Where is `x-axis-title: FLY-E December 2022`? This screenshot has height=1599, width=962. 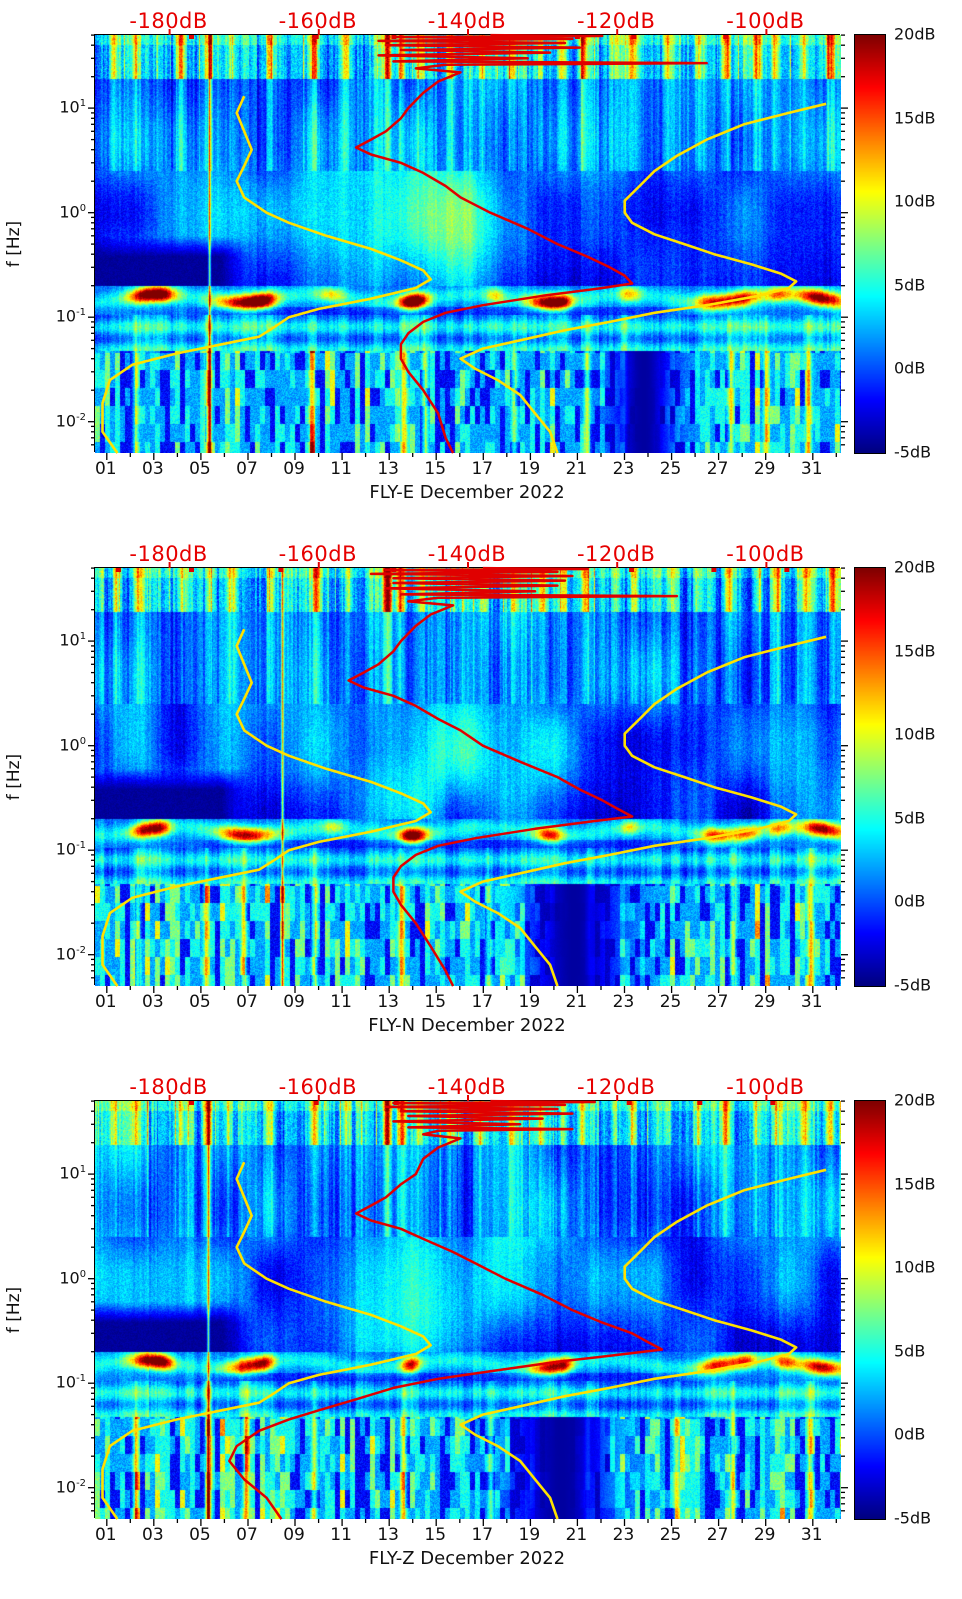
x-axis-title: FLY-E December 2022 is located at coordinates (467, 492).